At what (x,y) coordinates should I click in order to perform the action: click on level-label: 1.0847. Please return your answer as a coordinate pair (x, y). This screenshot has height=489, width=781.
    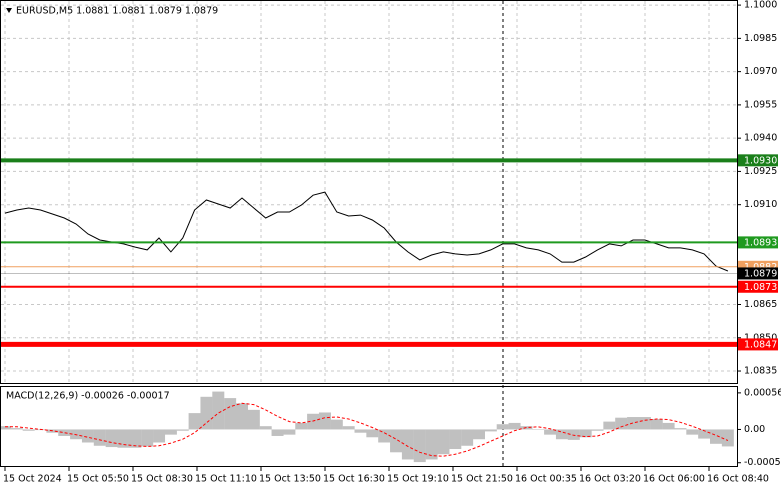
    Looking at the image, I should click on (760, 344).